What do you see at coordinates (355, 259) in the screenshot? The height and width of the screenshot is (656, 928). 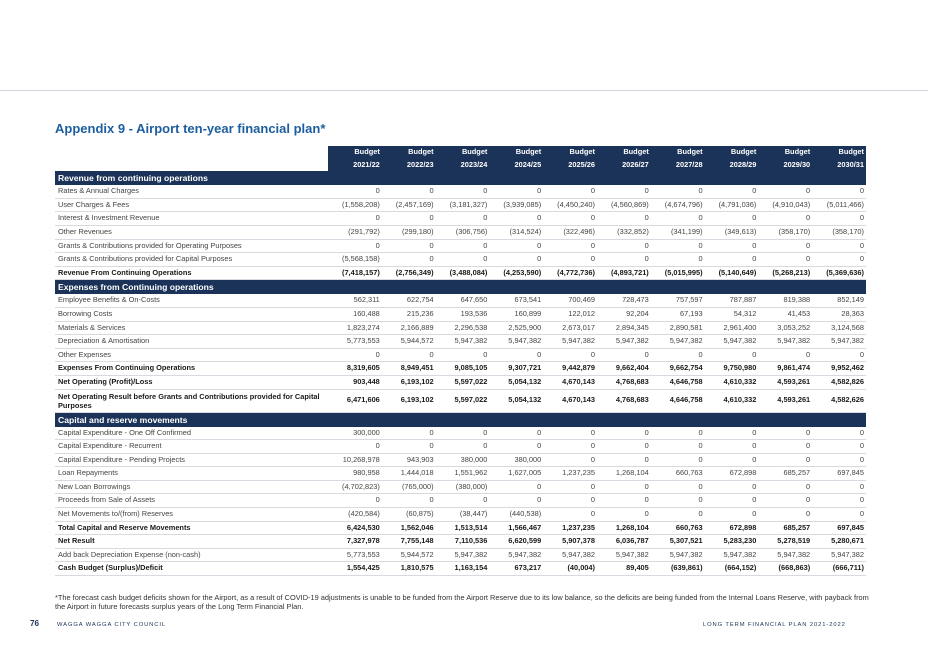 I see `row-value: (5,568,158)` at bounding box center [355, 259].